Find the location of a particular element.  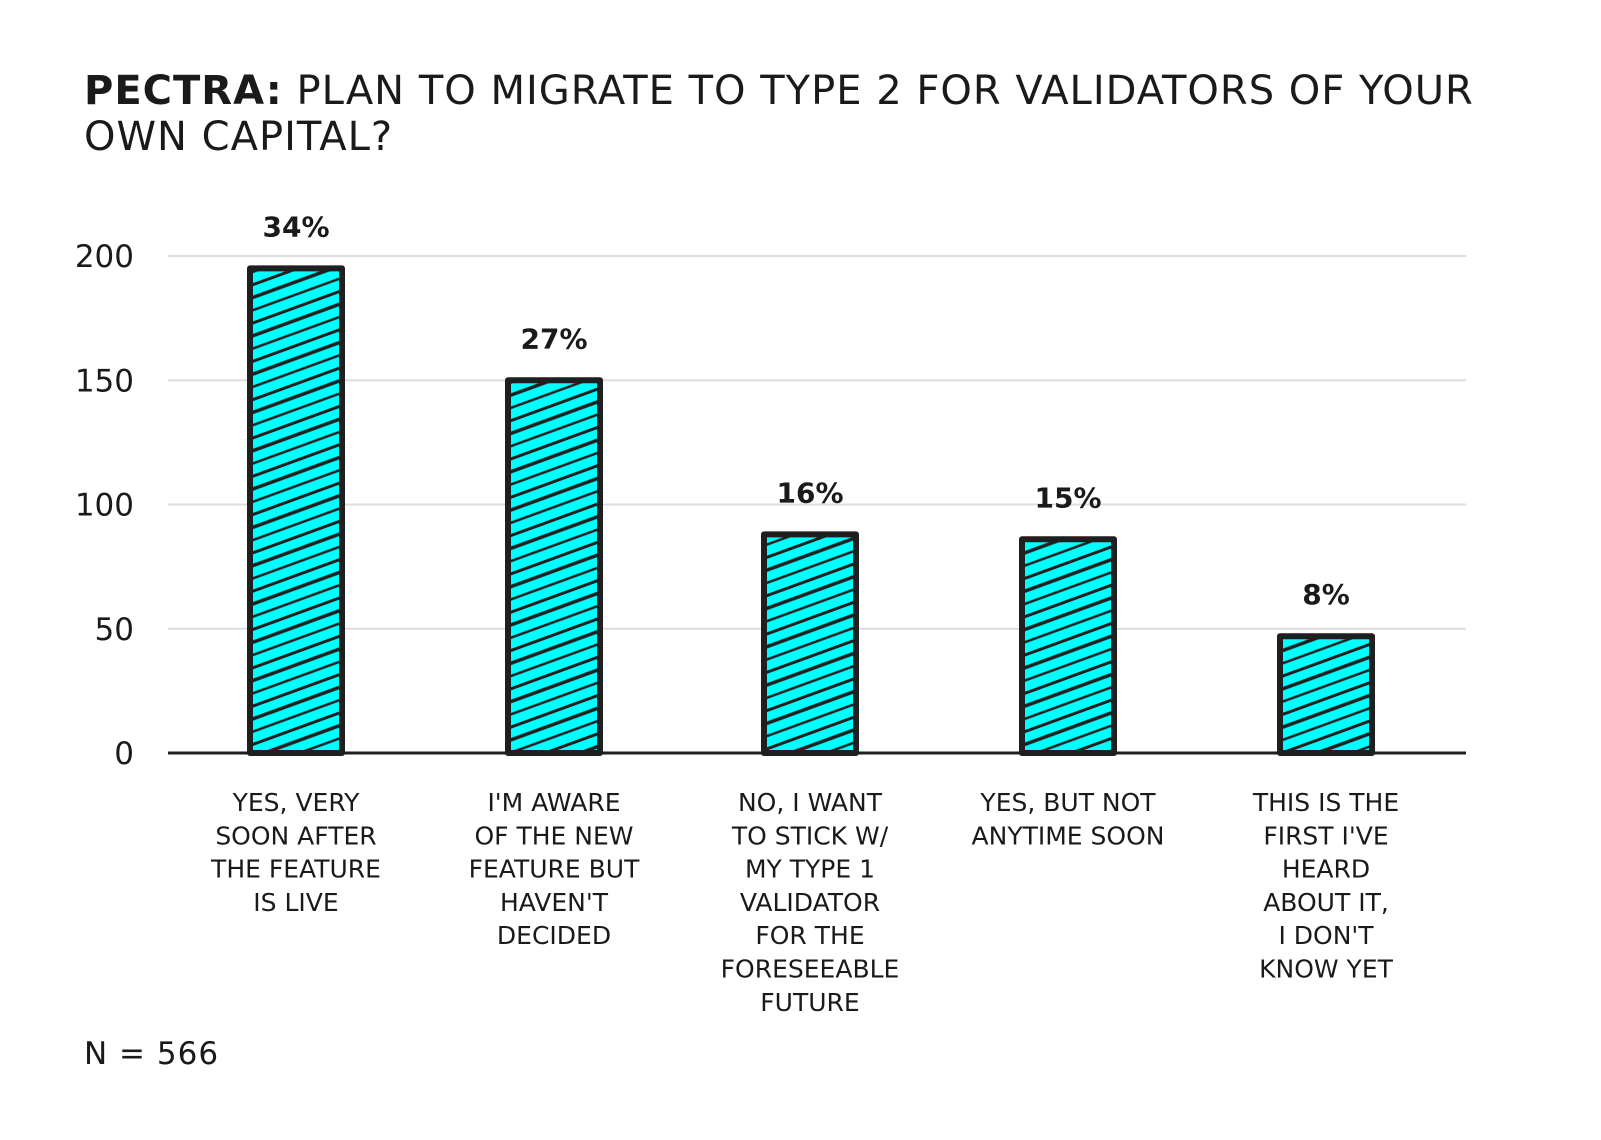

category-label-line: FORESEEABLE is located at coordinates (810, 969).